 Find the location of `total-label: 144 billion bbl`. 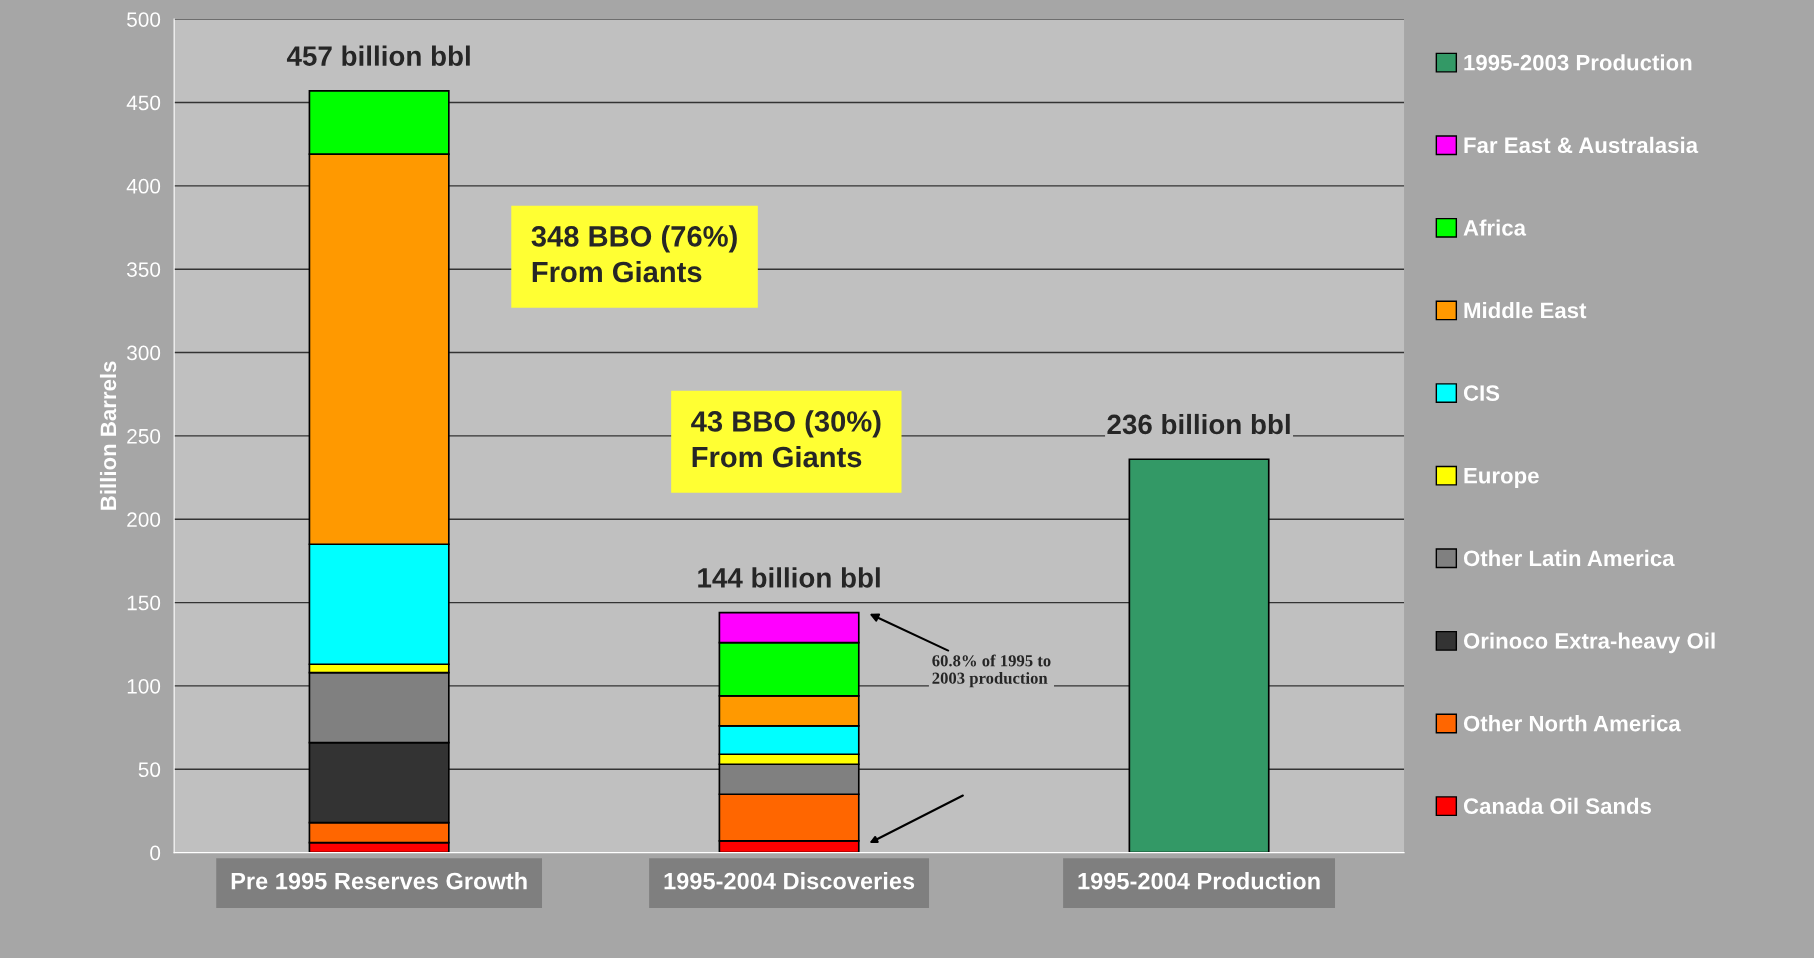

total-label: 144 billion bbl is located at coordinates (789, 577).